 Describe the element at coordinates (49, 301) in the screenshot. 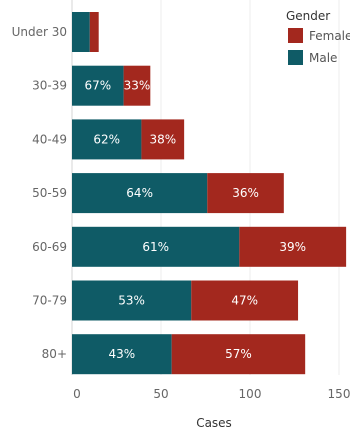

I see `category-label: 70-79` at that location.